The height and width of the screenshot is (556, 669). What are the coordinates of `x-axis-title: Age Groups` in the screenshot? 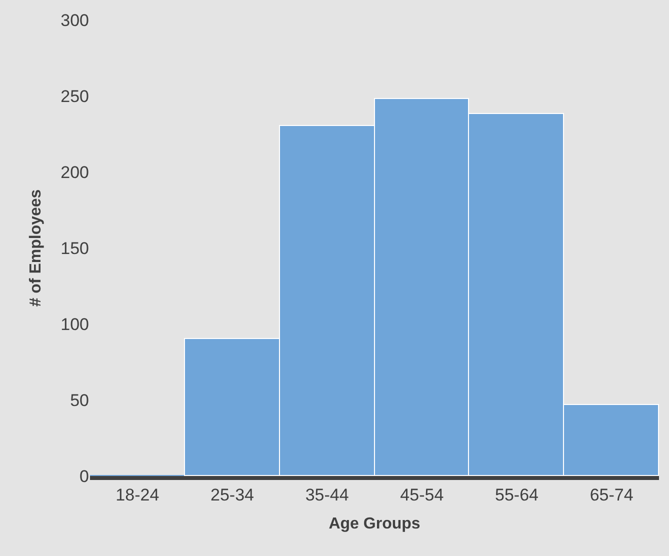 It's located at (374, 524).